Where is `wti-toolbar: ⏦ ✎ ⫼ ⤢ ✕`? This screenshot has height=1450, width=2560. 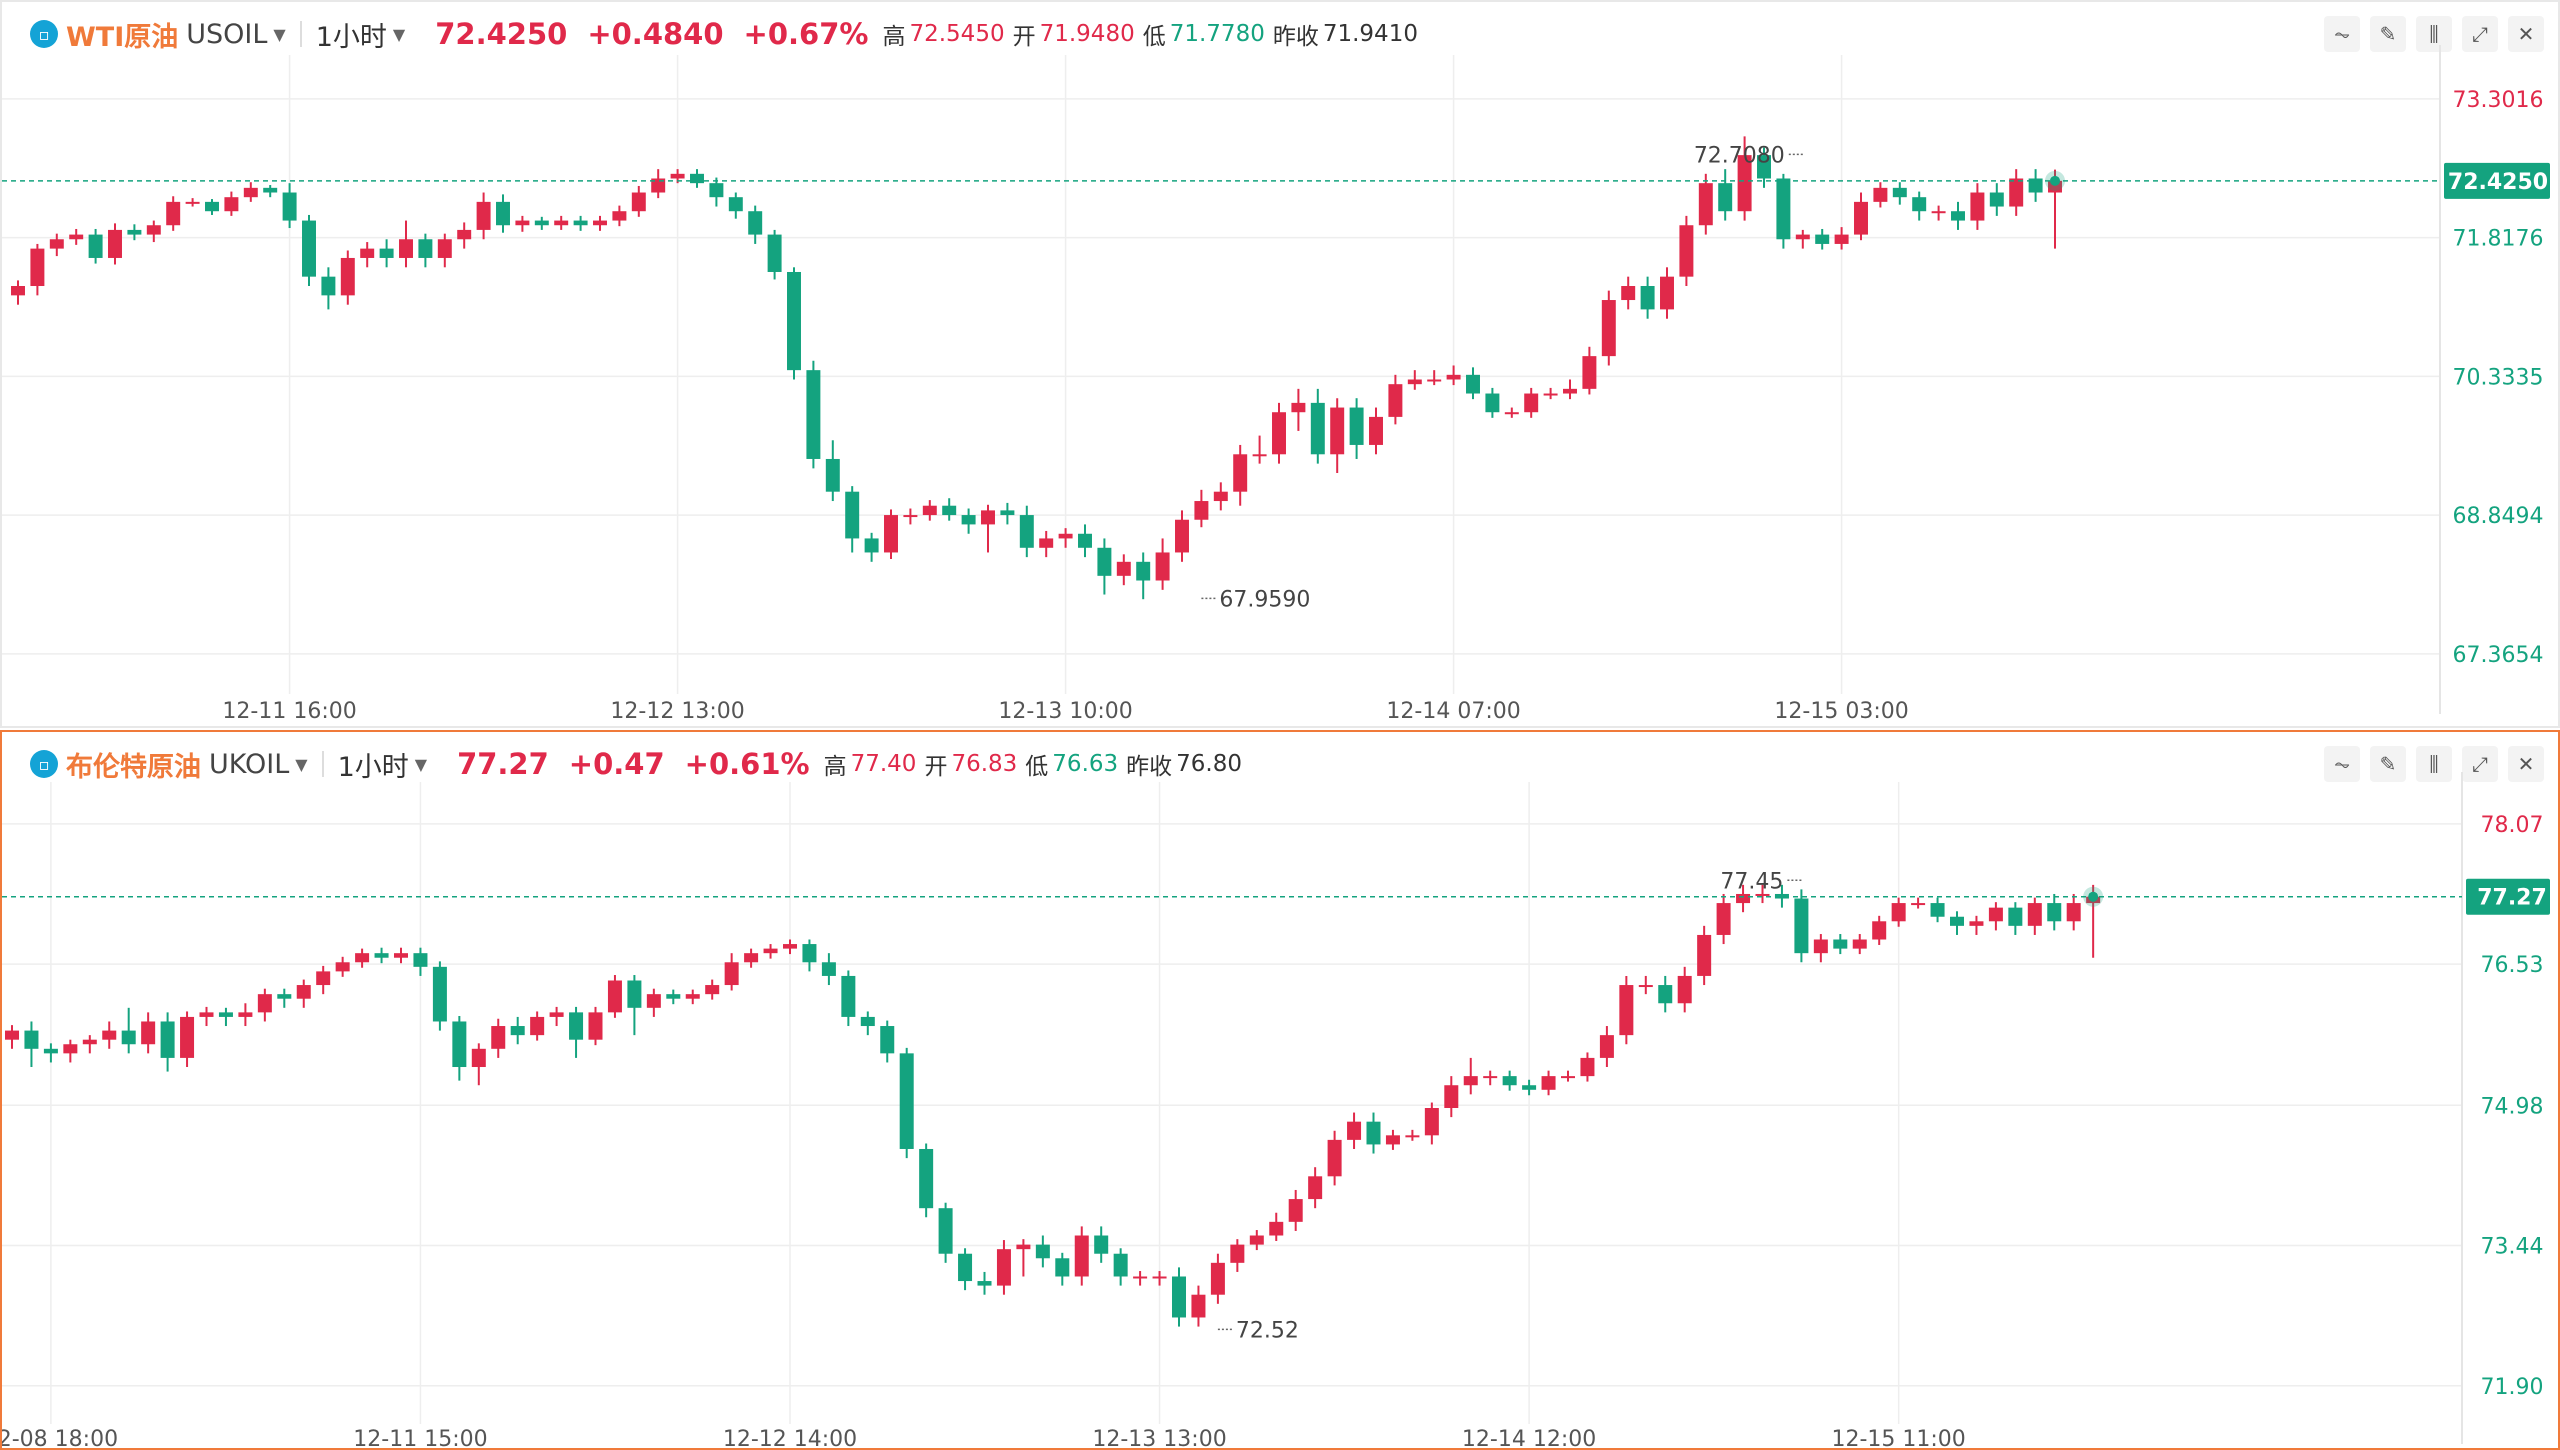
wti-toolbar: ⏦ ✎ ⫼ ⤢ ✕ is located at coordinates (2434, 34).